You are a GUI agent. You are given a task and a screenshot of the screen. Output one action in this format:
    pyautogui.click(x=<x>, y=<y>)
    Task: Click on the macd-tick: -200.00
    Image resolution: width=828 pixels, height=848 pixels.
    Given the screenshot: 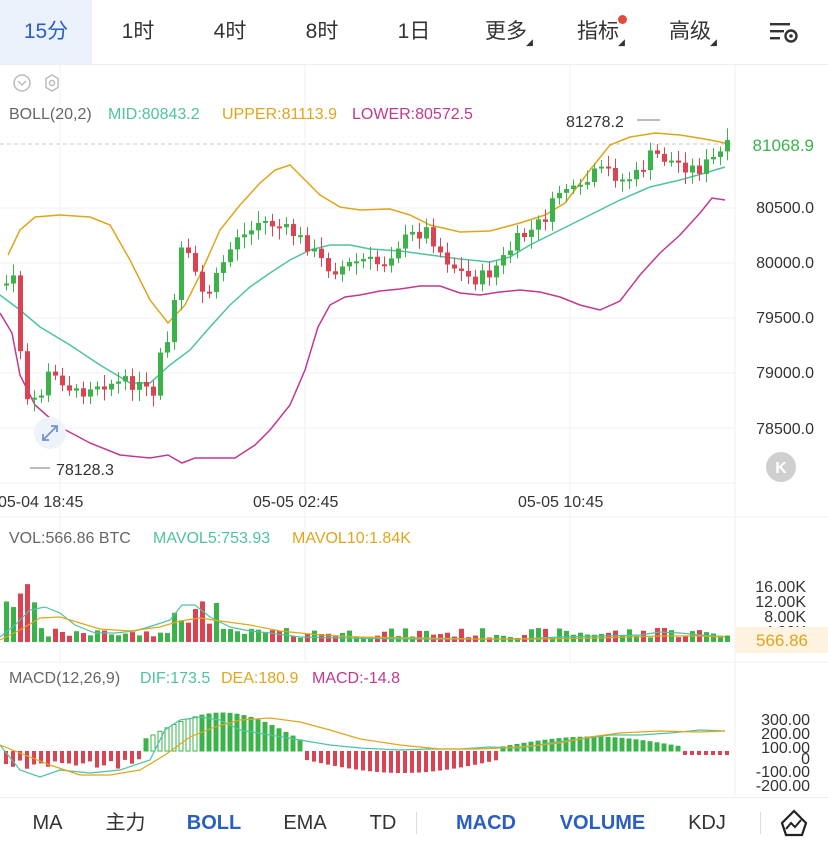 What is the action you would take?
    pyautogui.click(x=783, y=786)
    